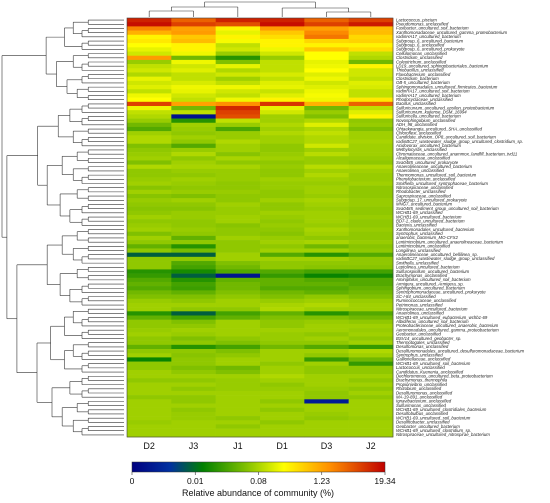 This screenshot has width=550, height=503. I want to click on scale-tick-label: 19.34, so click(385, 481).